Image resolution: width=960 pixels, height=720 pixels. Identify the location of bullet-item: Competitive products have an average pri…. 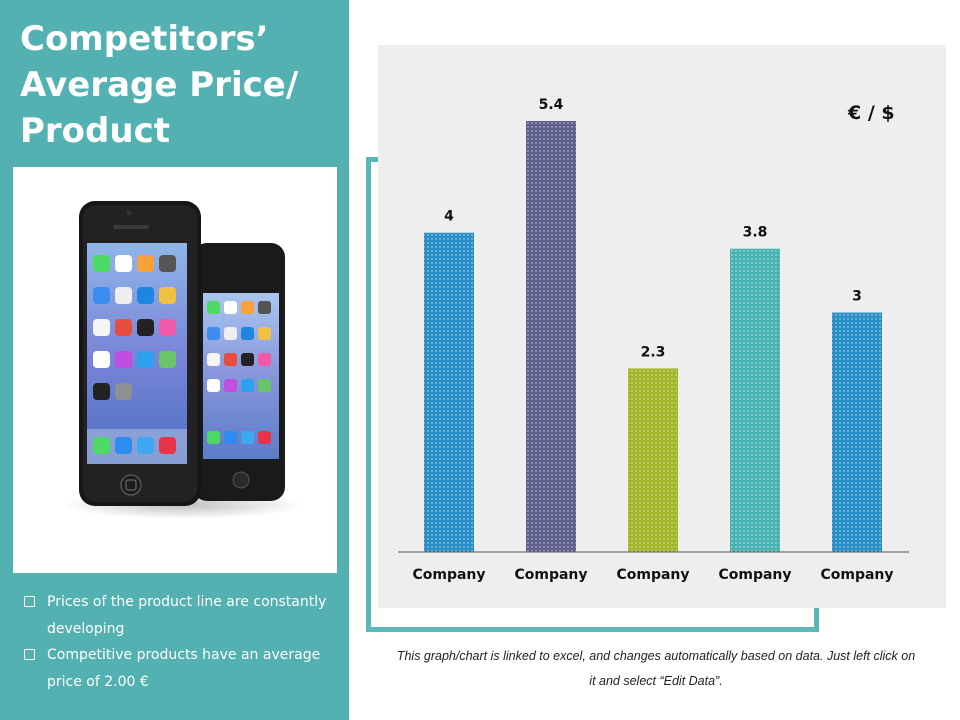
(185, 668).